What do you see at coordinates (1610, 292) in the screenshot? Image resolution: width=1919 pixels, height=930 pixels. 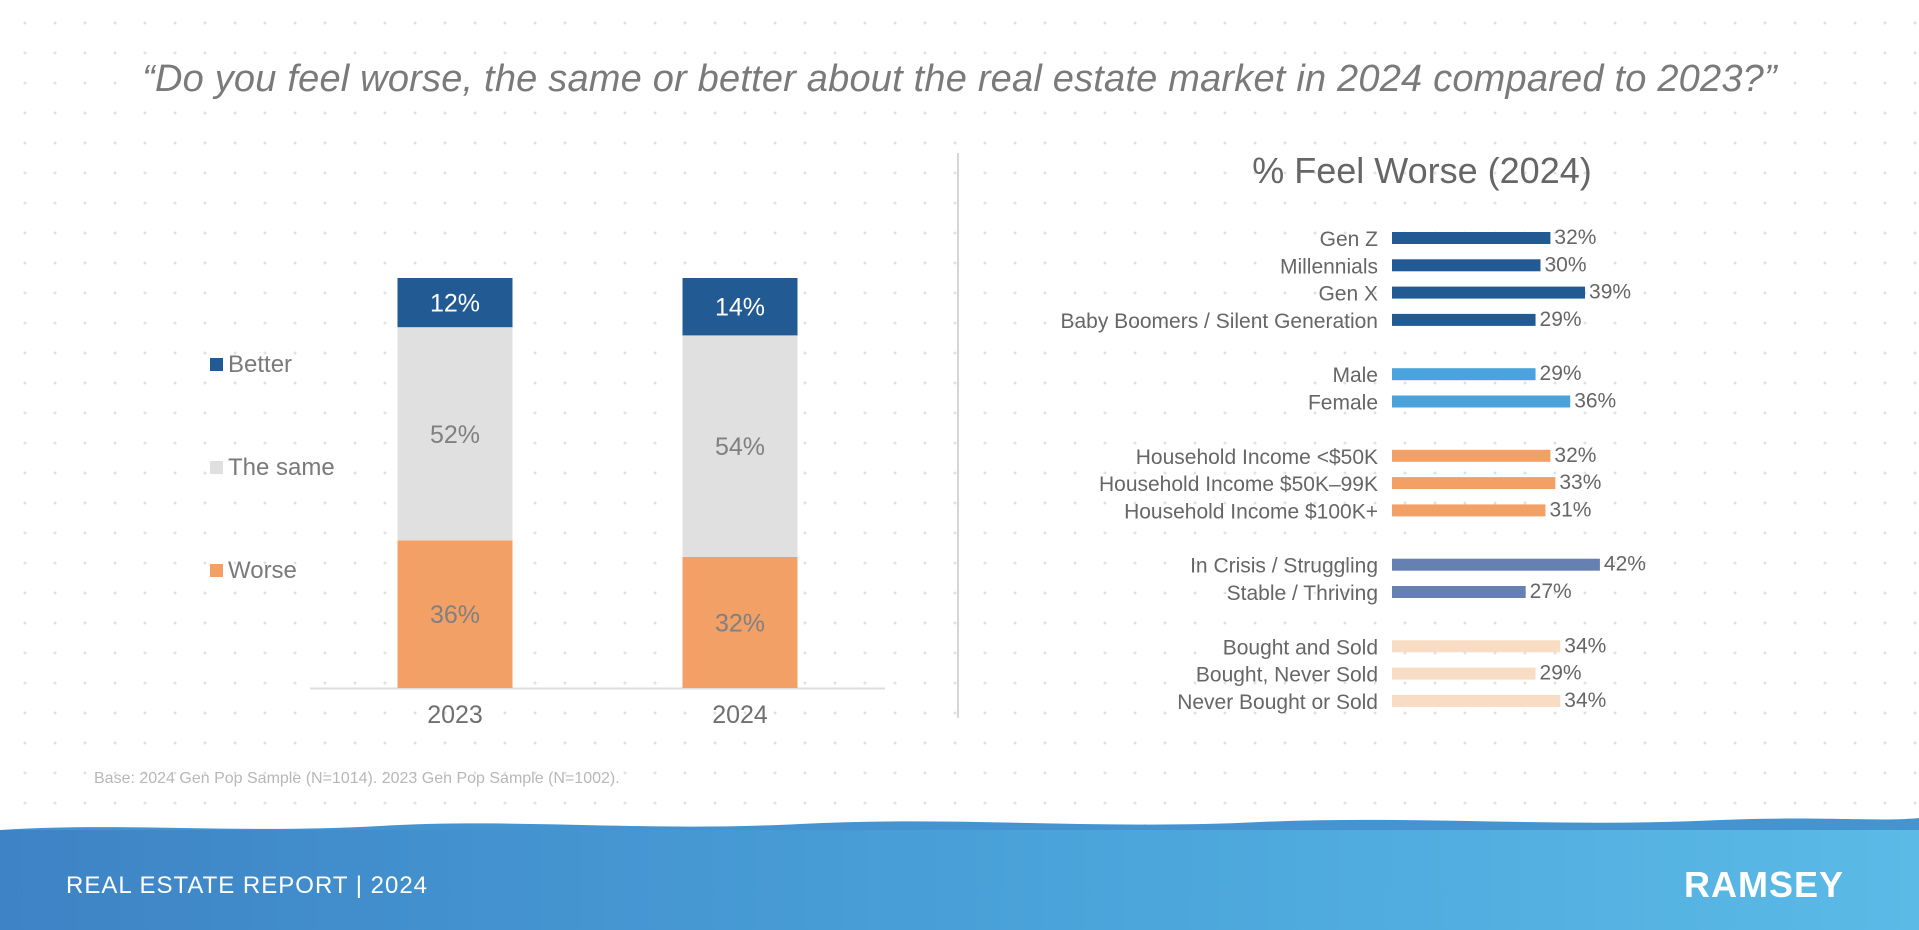 I see `value-label: 39%` at bounding box center [1610, 292].